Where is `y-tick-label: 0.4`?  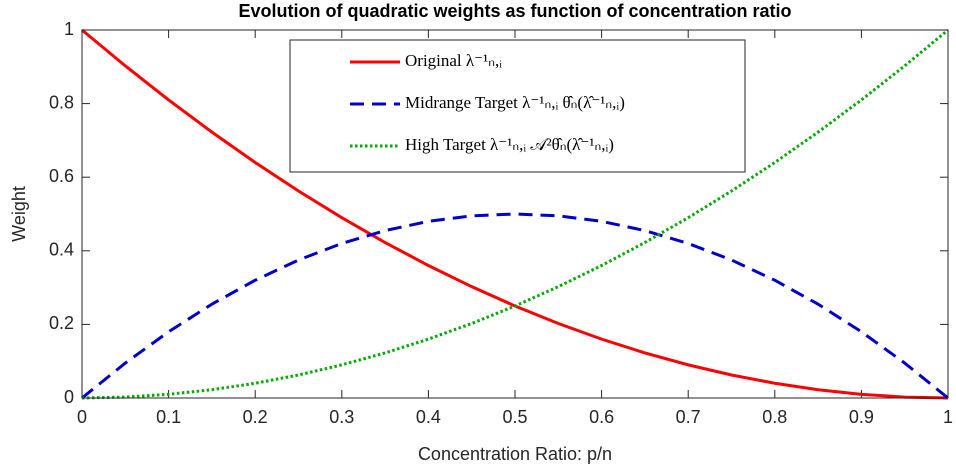 y-tick-label: 0.4 is located at coordinates (61, 250).